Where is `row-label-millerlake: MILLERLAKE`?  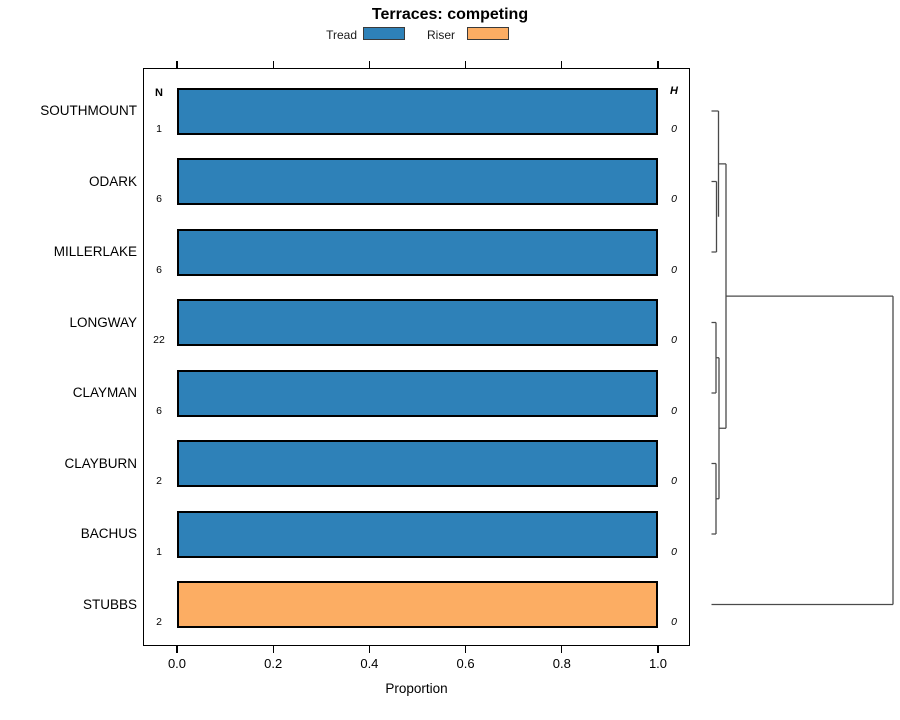
row-label-millerlake: MILLERLAKE is located at coordinates (95, 251).